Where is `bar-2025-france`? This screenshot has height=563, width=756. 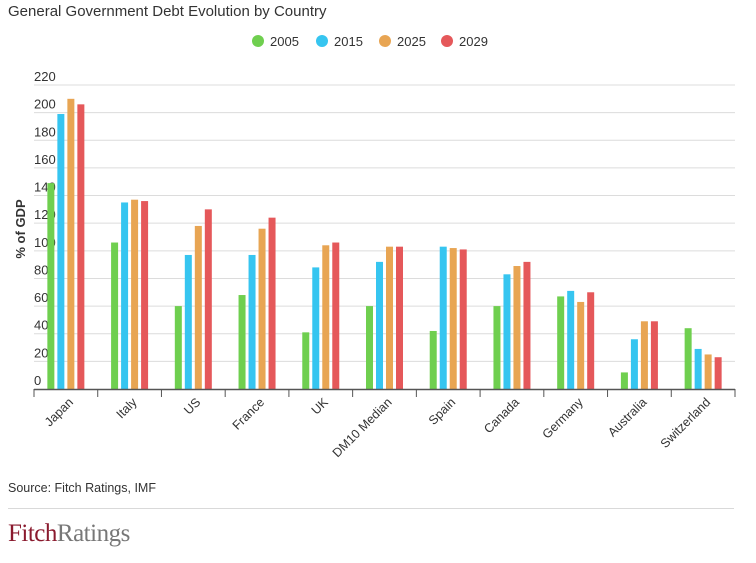
bar-2025-france is located at coordinates (262, 308).